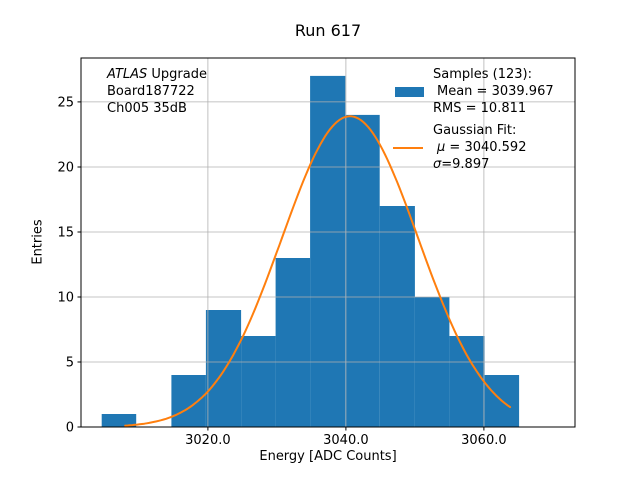  What do you see at coordinates (437, 164) in the screenshot?
I see `sigma-symbol: σ` at bounding box center [437, 164].